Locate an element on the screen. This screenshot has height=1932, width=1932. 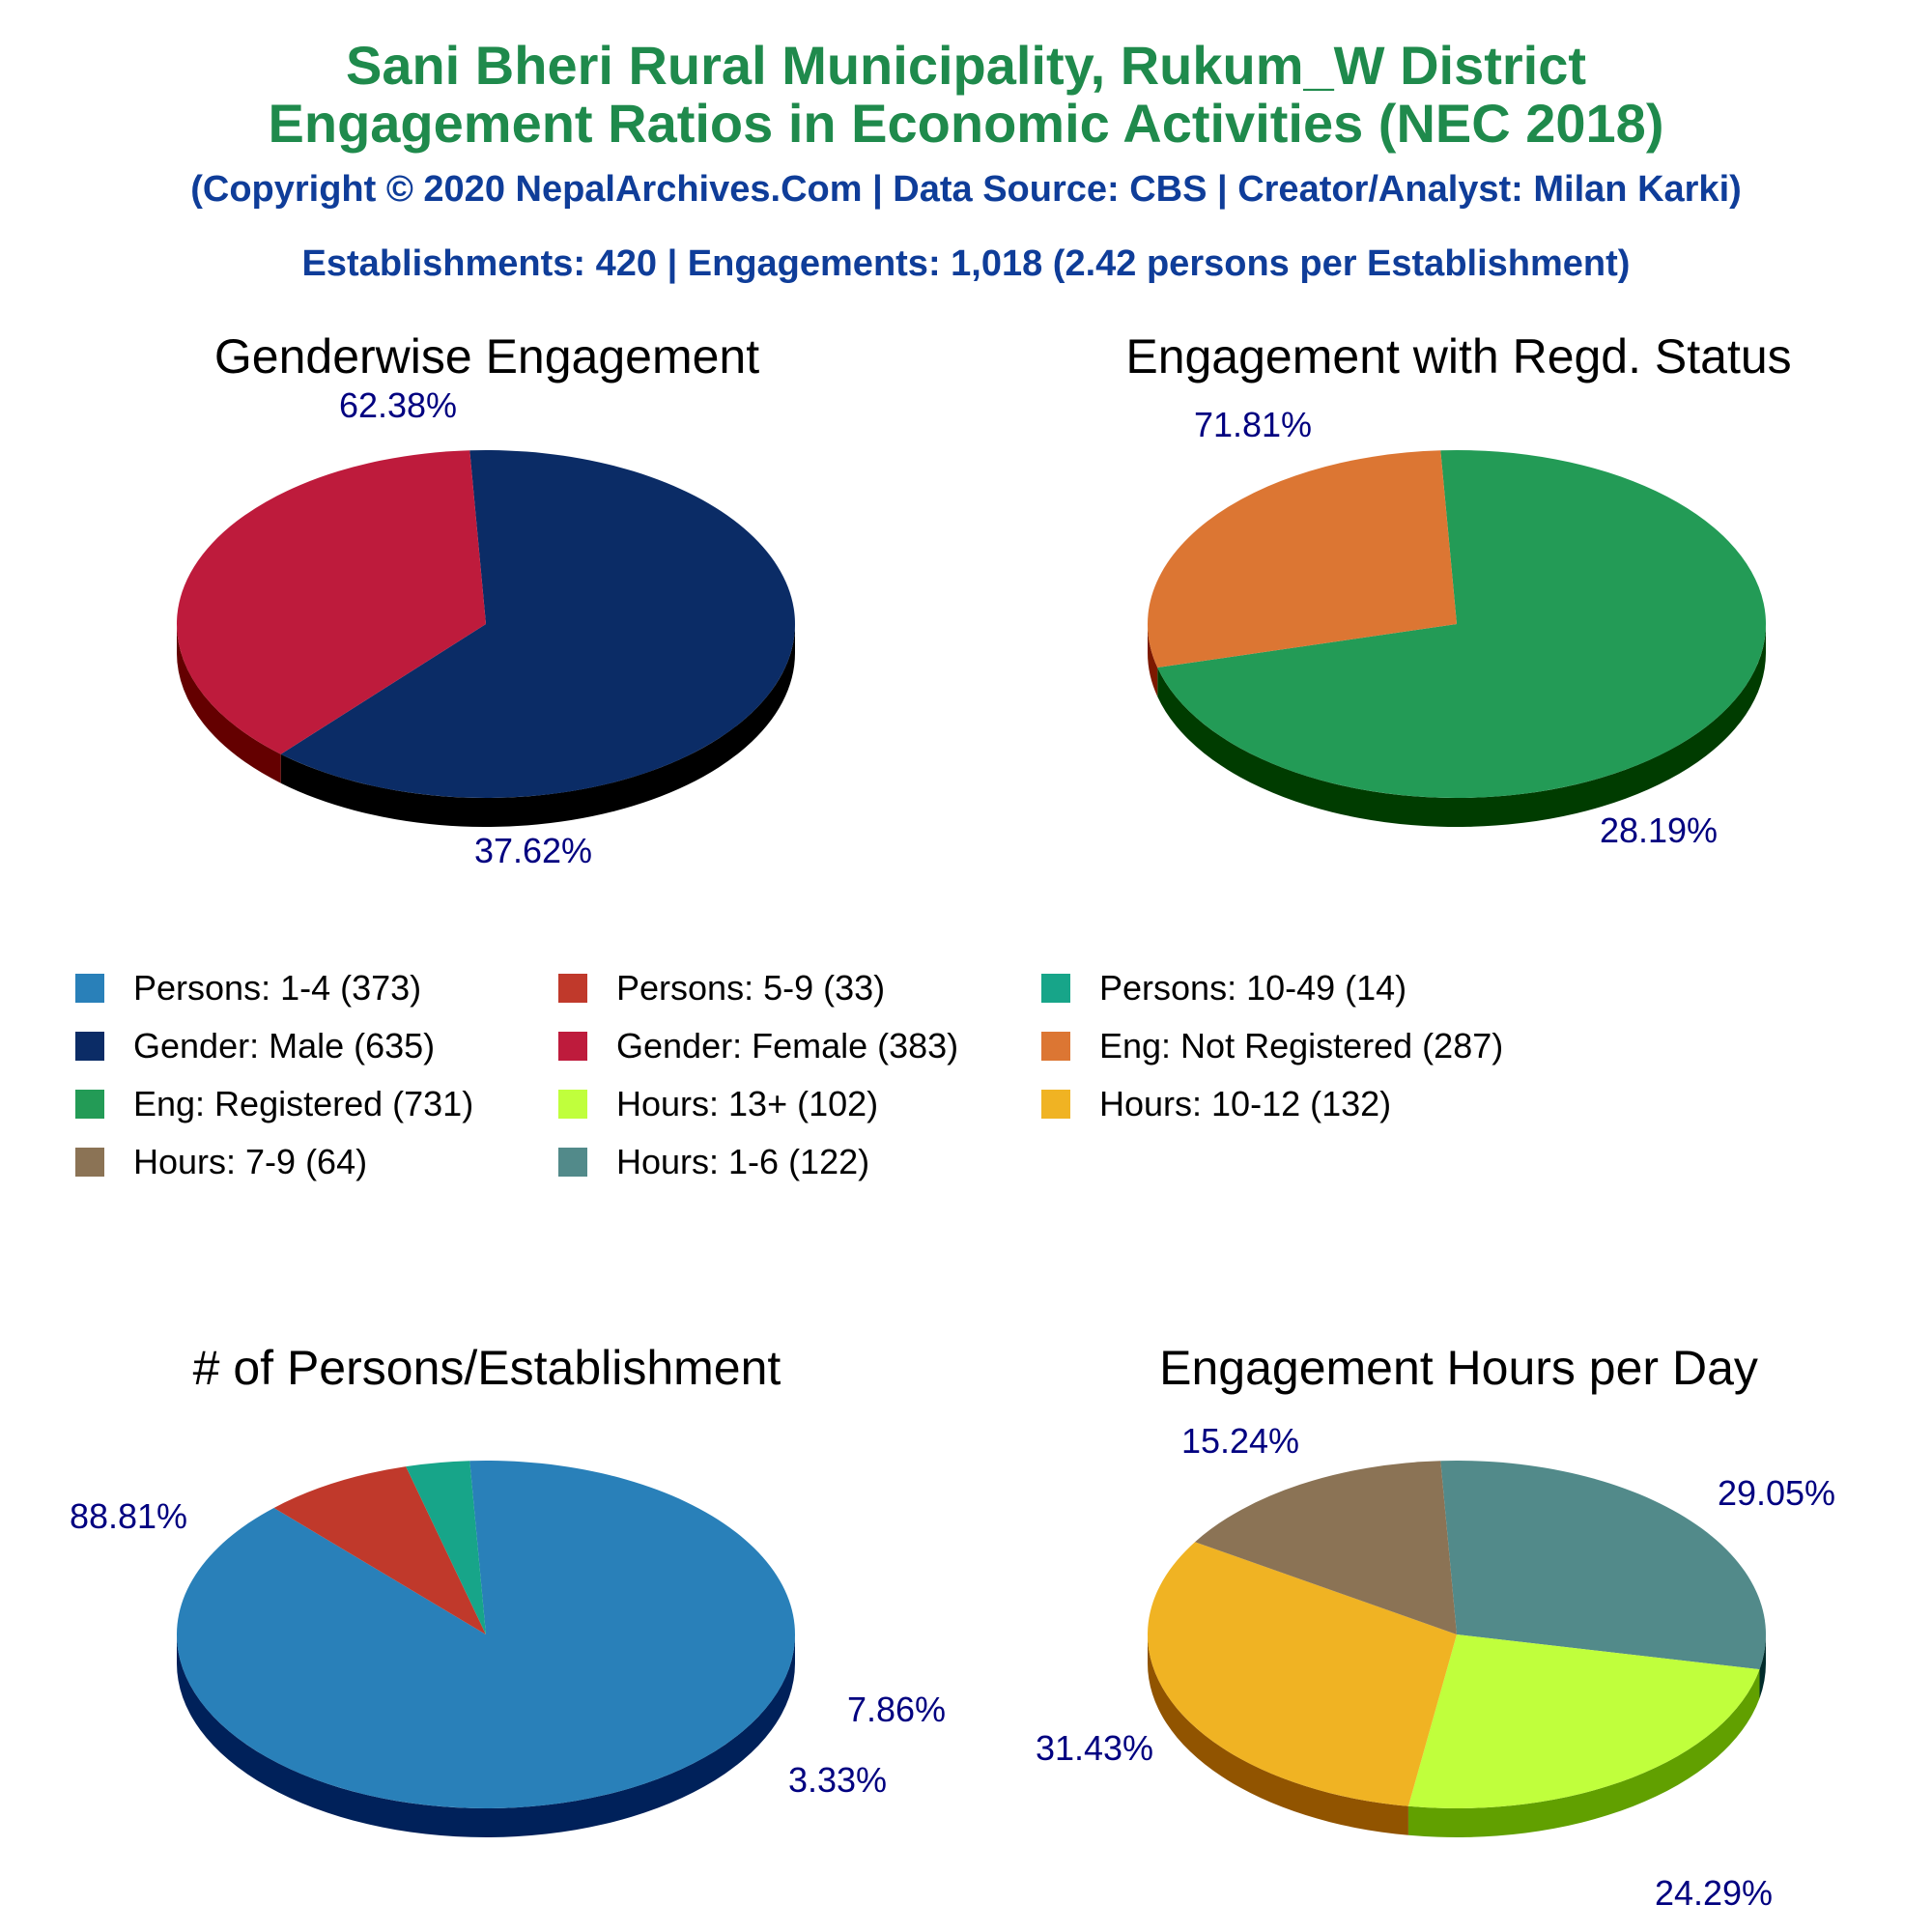
pie-slice-label: 71.81% is located at coordinates (1253, 424).